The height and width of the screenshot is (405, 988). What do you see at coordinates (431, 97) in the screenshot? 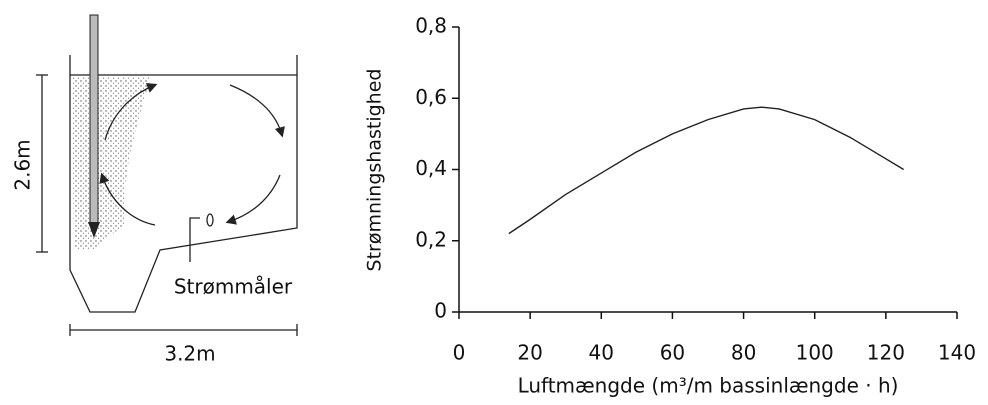
I see `y-tick-label: 0,6` at bounding box center [431, 97].